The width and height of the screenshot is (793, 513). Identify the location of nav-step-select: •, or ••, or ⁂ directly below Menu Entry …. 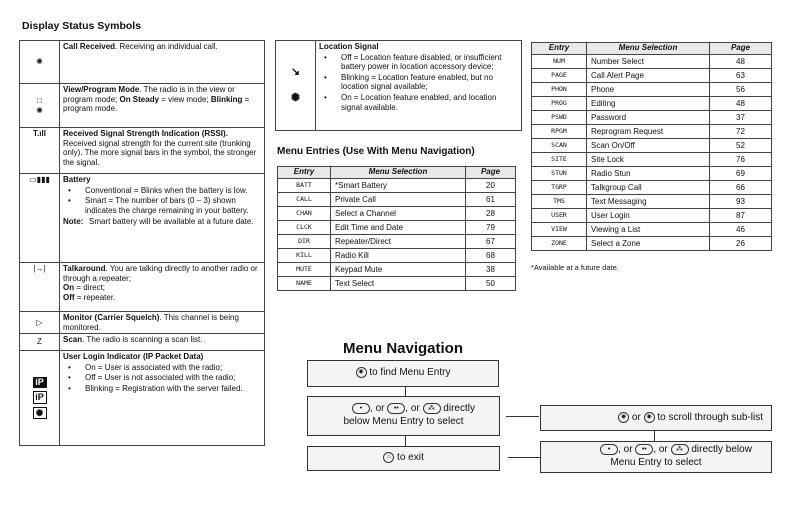
(403, 416).